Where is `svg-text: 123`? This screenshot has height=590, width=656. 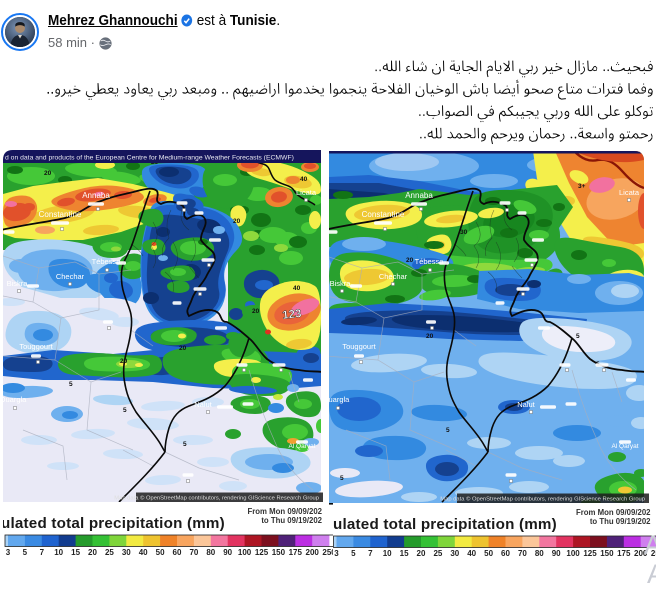 svg-text: 123 is located at coordinates (292, 315).